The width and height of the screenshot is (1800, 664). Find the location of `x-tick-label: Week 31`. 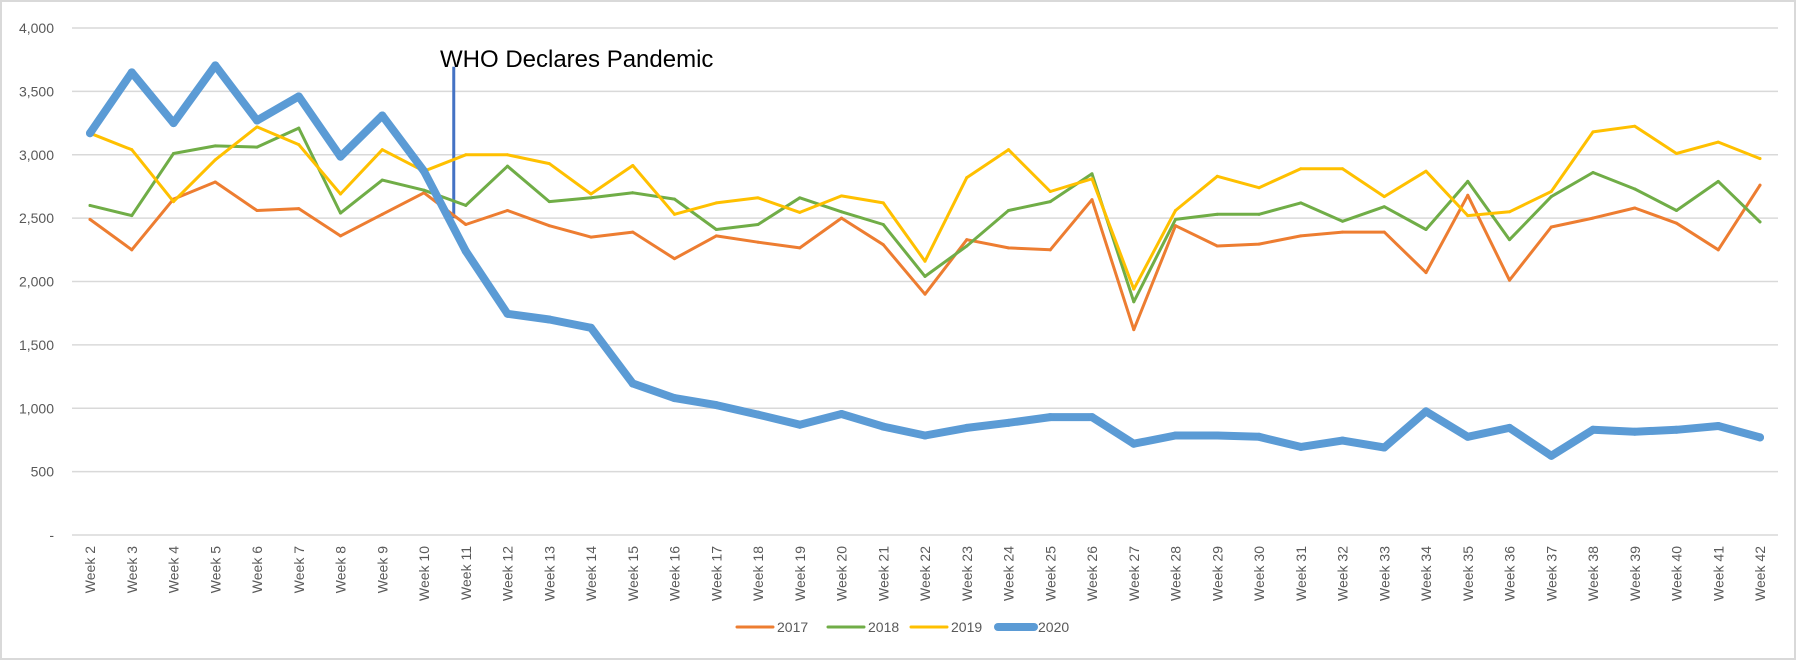

x-tick-label: Week 31 is located at coordinates (1301, 573).